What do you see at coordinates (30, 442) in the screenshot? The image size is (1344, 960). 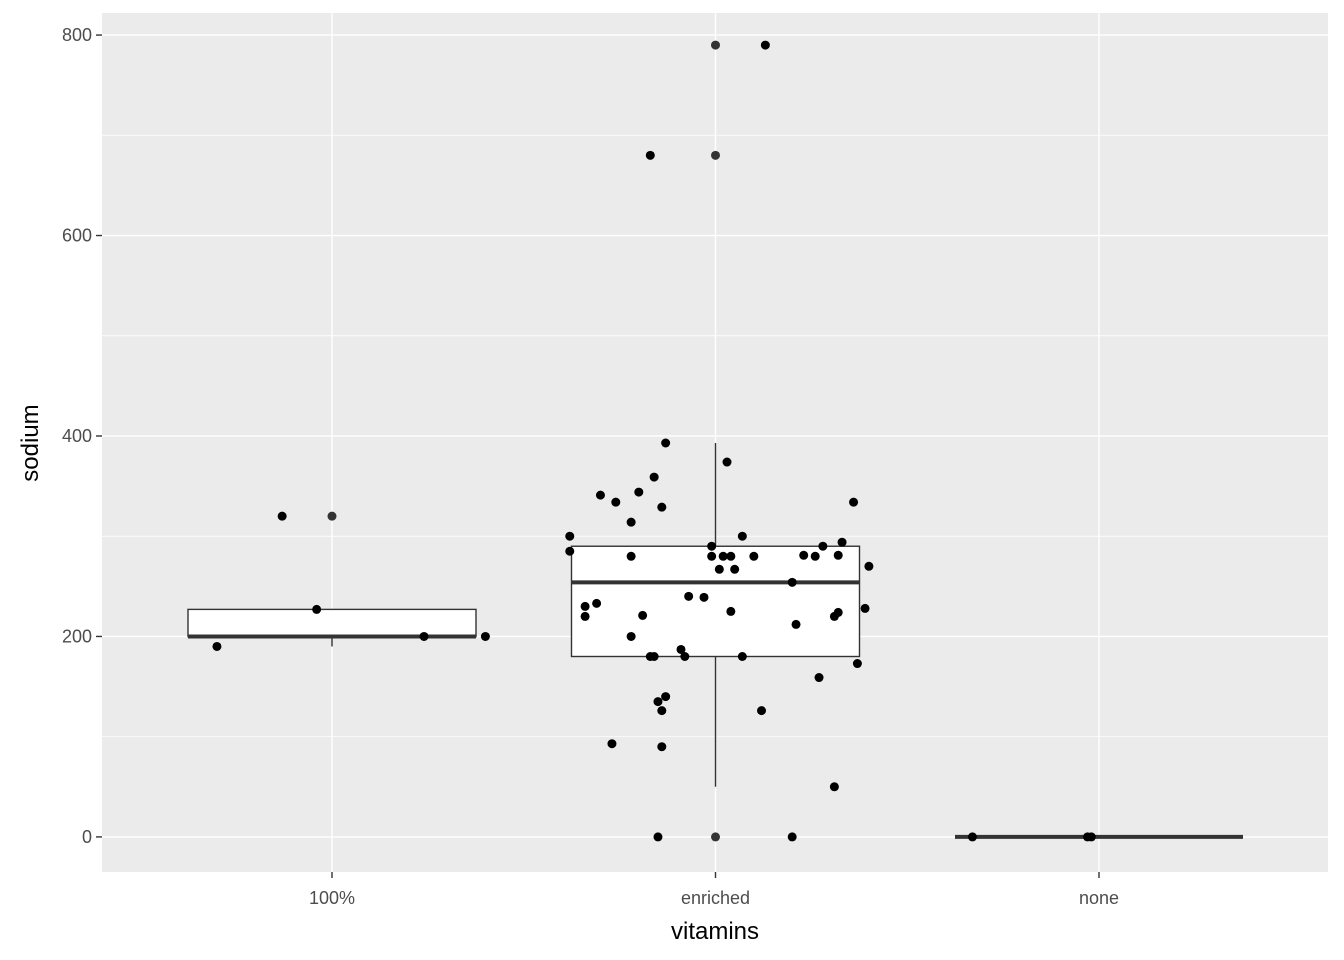 I see `y-axis-title: sodium` at bounding box center [30, 442].